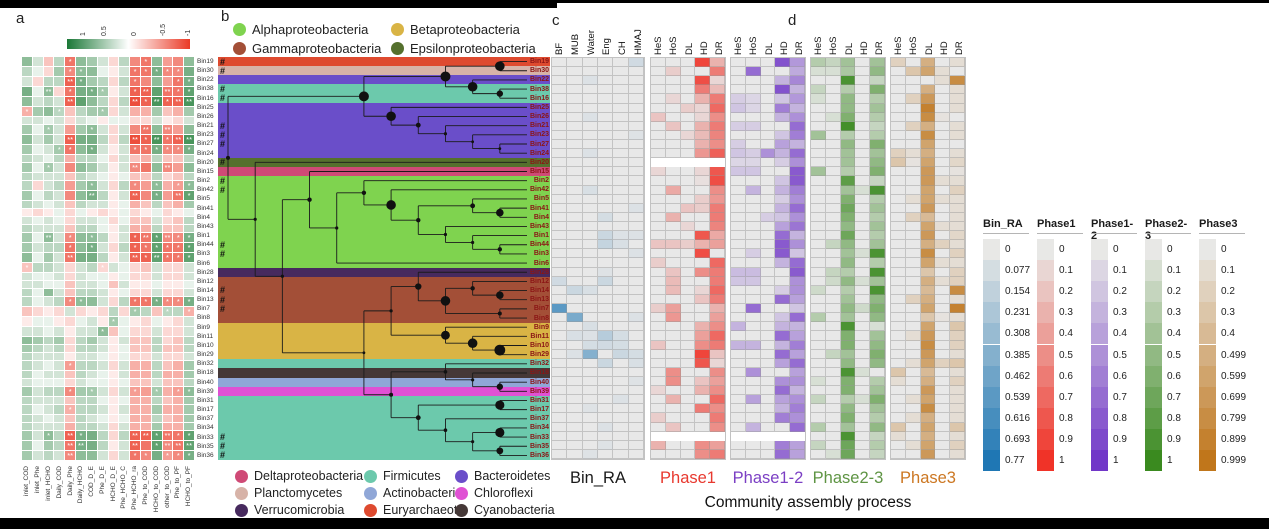 The height and width of the screenshot is (529, 1269). Describe the element at coordinates (188, 32) in the screenshot. I see `colorbar-tick: -1` at that location.